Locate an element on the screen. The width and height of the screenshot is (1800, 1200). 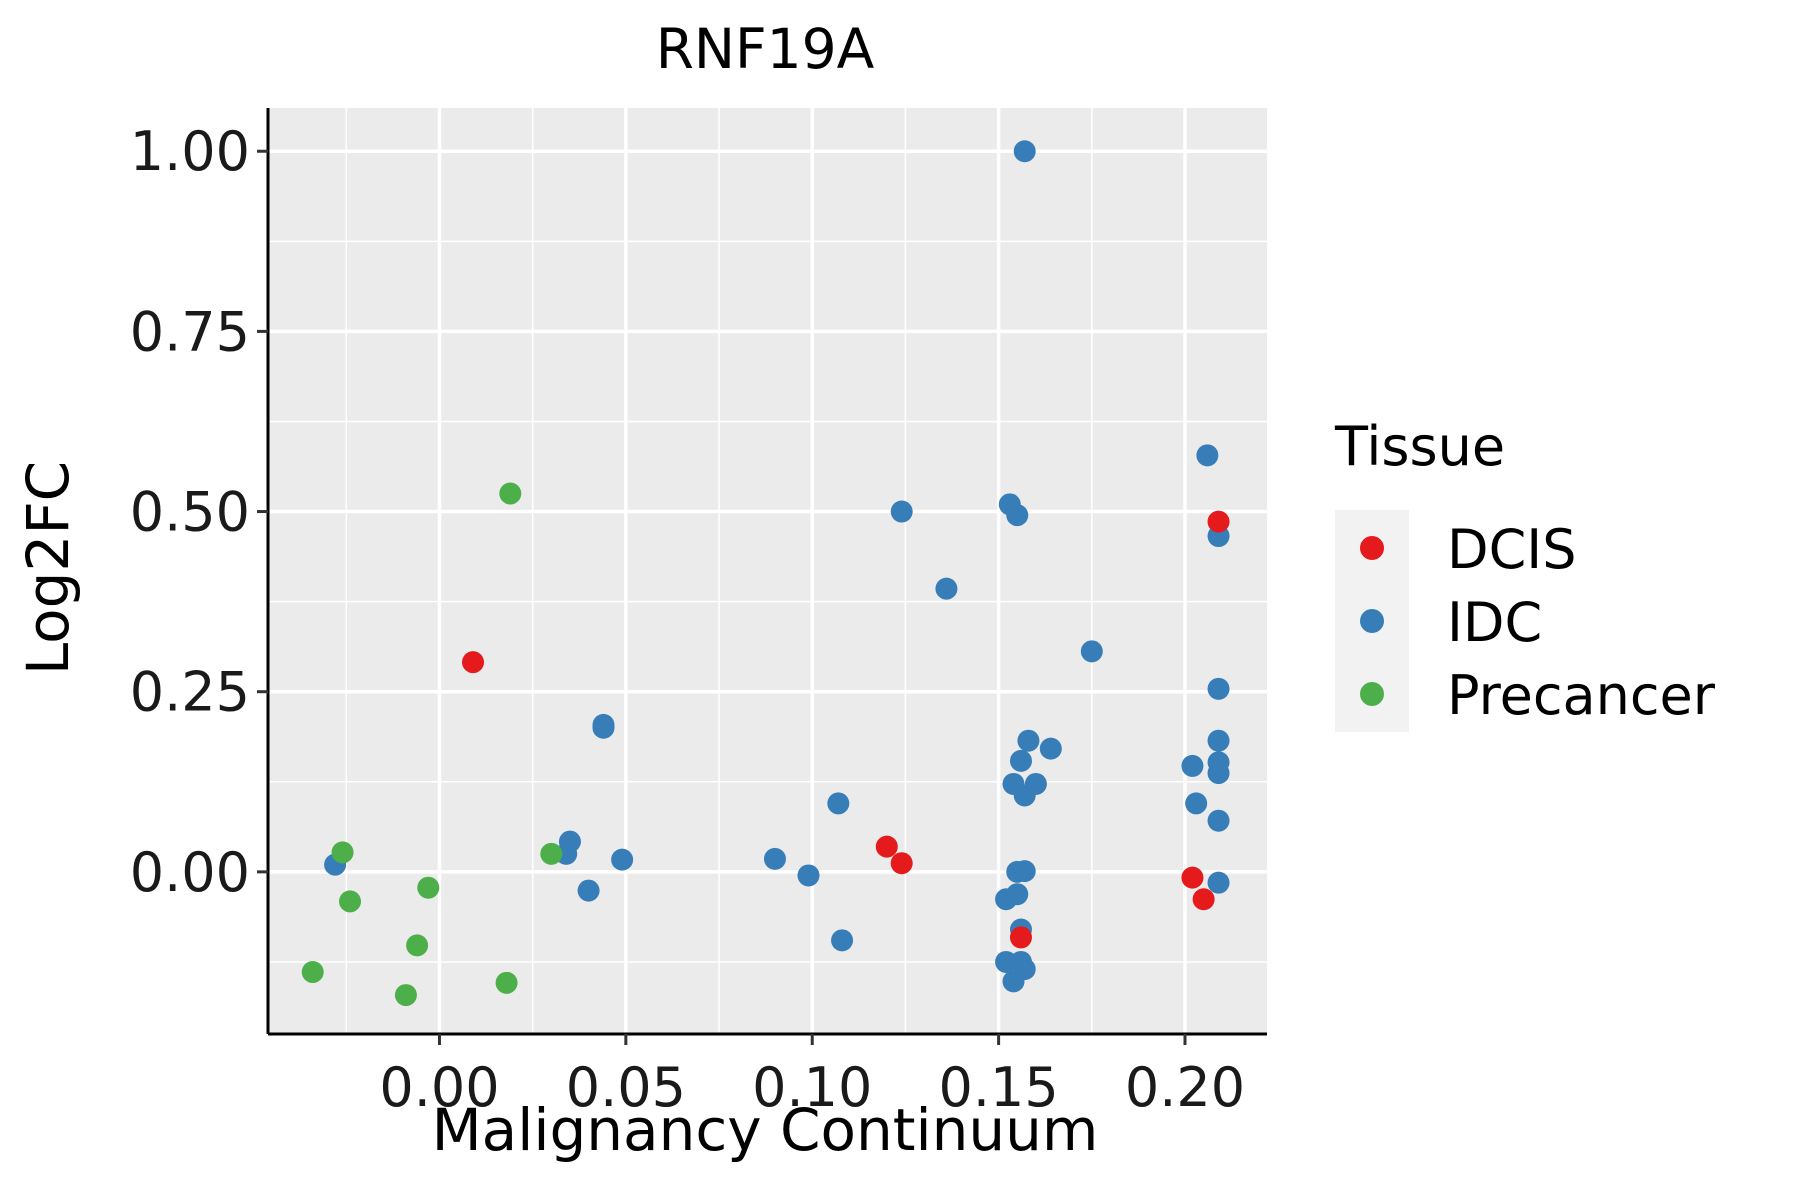
y-tick-label: 0.50 is located at coordinates (190, 512).